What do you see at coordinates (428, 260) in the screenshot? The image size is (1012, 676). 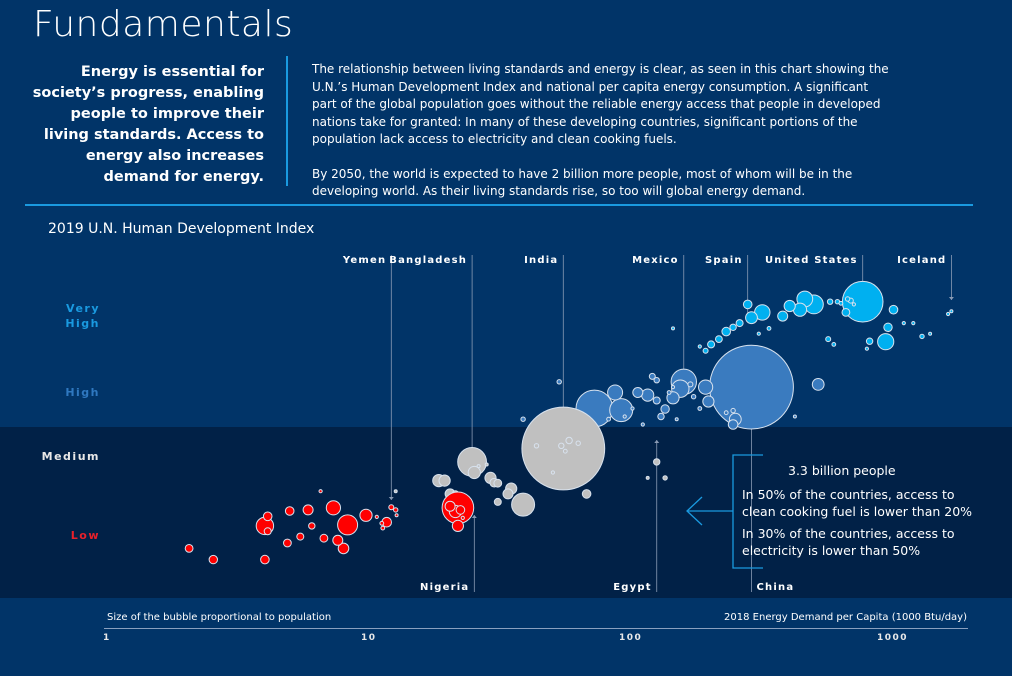 I see `country-label: Bangladesh` at bounding box center [428, 260].